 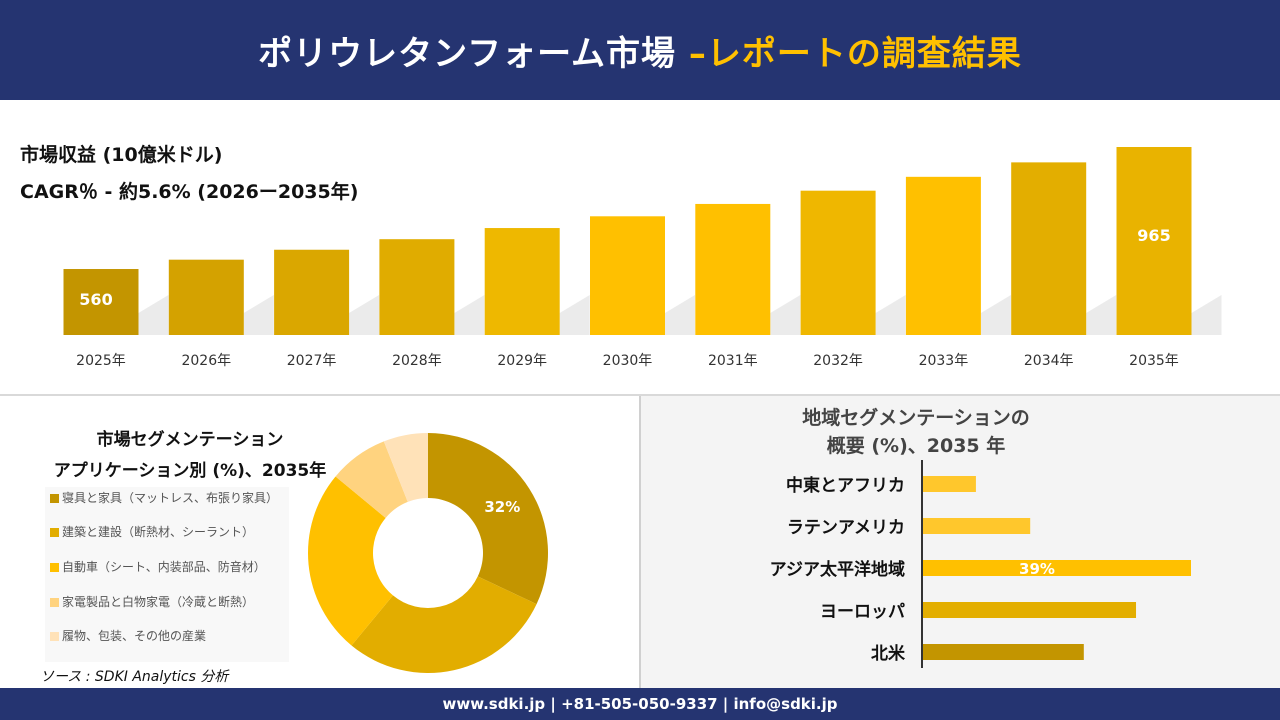 I want to click on legend-label: 寝具と家具（マットレス、布張り家具）, so click(x=170, y=498).